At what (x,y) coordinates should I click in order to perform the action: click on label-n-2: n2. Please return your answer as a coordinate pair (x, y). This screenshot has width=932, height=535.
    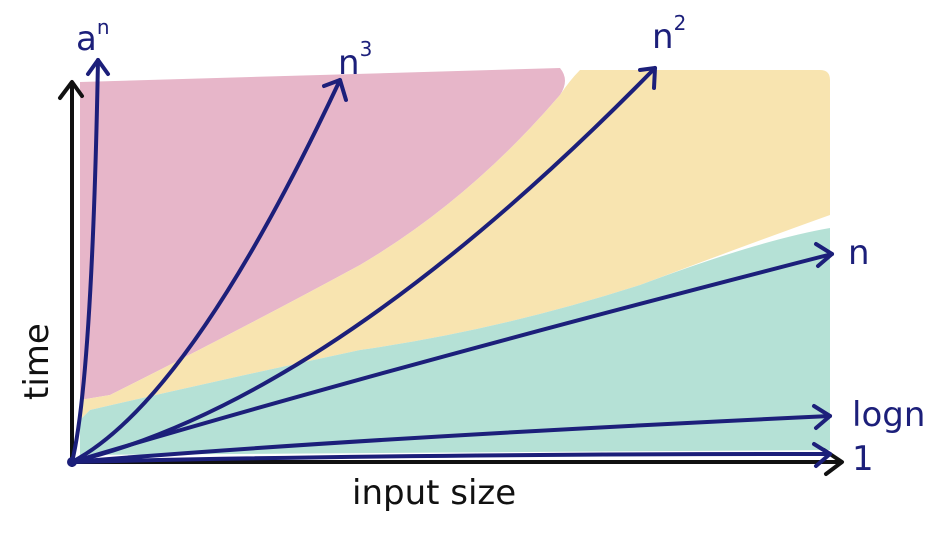
    Looking at the image, I should click on (669, 34).